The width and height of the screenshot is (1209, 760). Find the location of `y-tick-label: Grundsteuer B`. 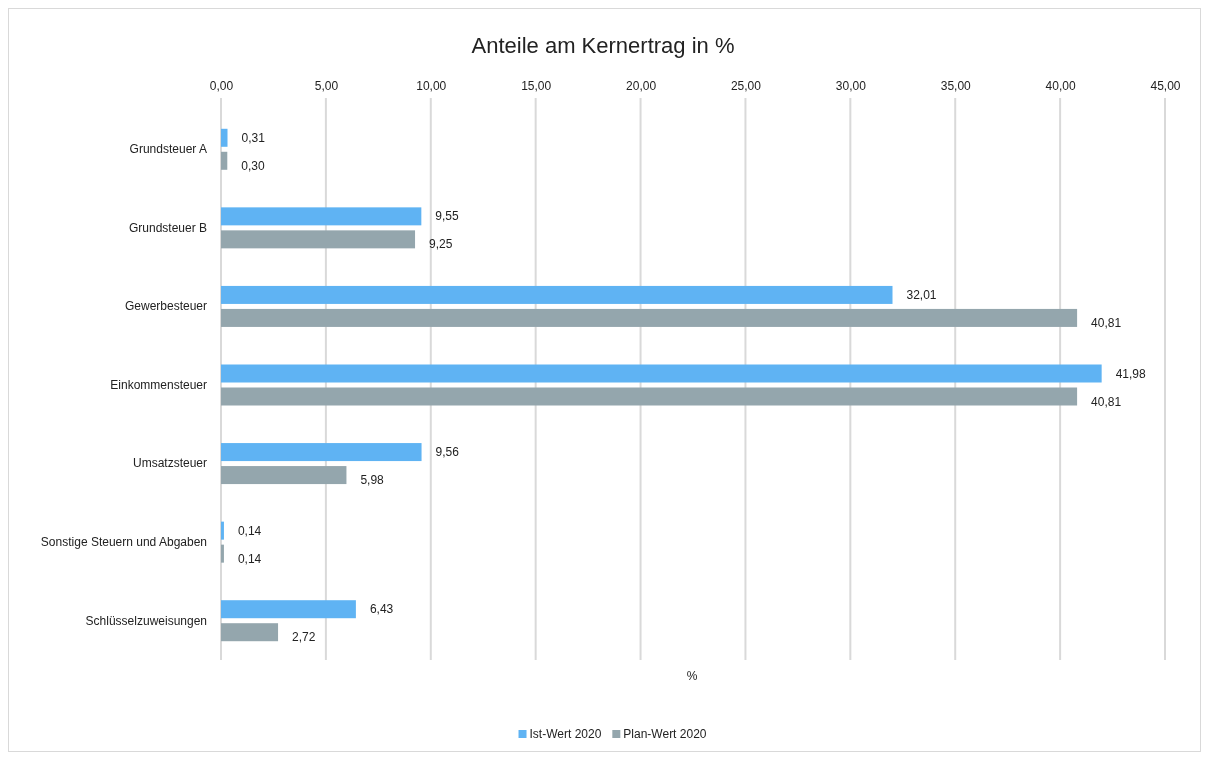

y-tick-label: Grundsteuer B is located at coordinates (167, 227).